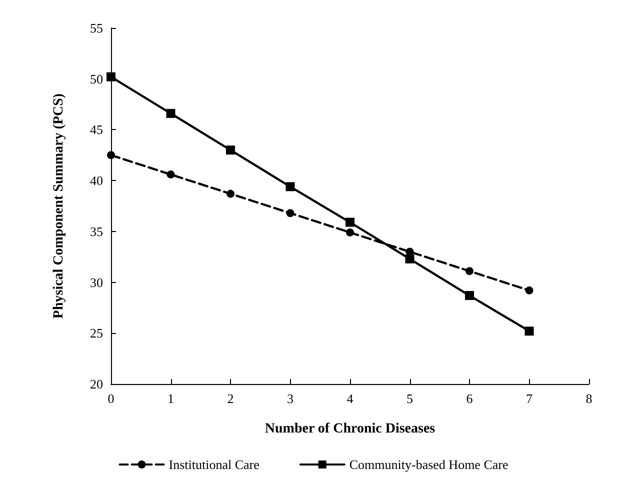 The image size is (627, 488). Describe the element at coordinates (214, 464) in the screenshot. I see `legend-label: Institutional Care` at that location.